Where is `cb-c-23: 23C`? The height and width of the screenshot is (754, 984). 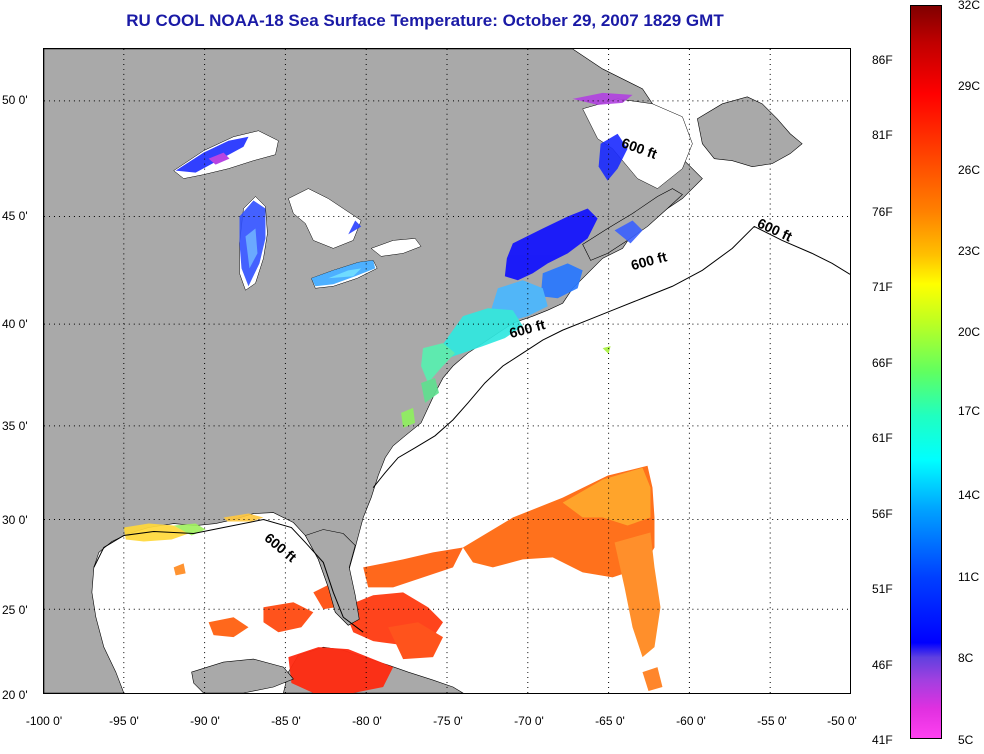 cb-c-23: 23C is located at coordinates (969, 251).